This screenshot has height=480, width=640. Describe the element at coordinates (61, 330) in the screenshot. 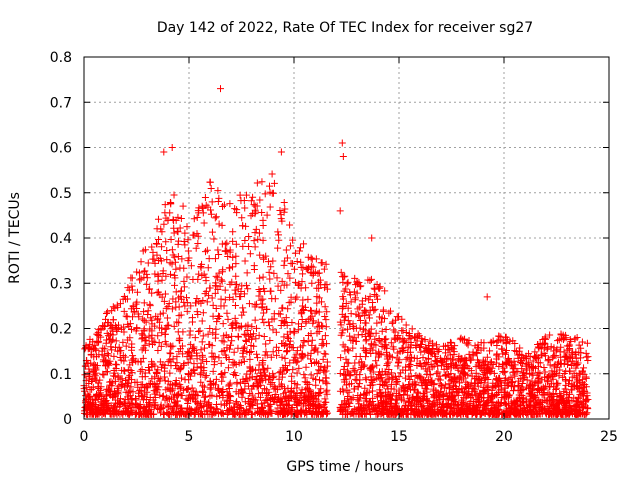

I see `y-tick-label: 0.2` at that location.